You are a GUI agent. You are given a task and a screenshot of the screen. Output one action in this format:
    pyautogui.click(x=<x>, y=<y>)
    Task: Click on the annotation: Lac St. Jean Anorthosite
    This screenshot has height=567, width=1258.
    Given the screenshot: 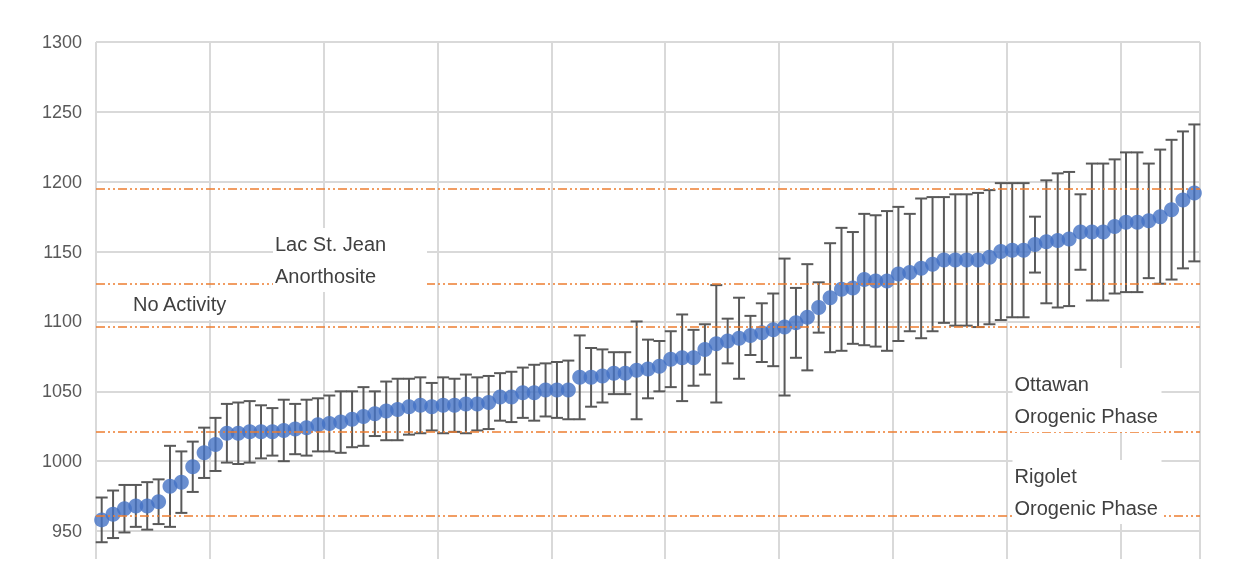 What is the action you would take?
    pyautogui.click(x=333, y=260)
    